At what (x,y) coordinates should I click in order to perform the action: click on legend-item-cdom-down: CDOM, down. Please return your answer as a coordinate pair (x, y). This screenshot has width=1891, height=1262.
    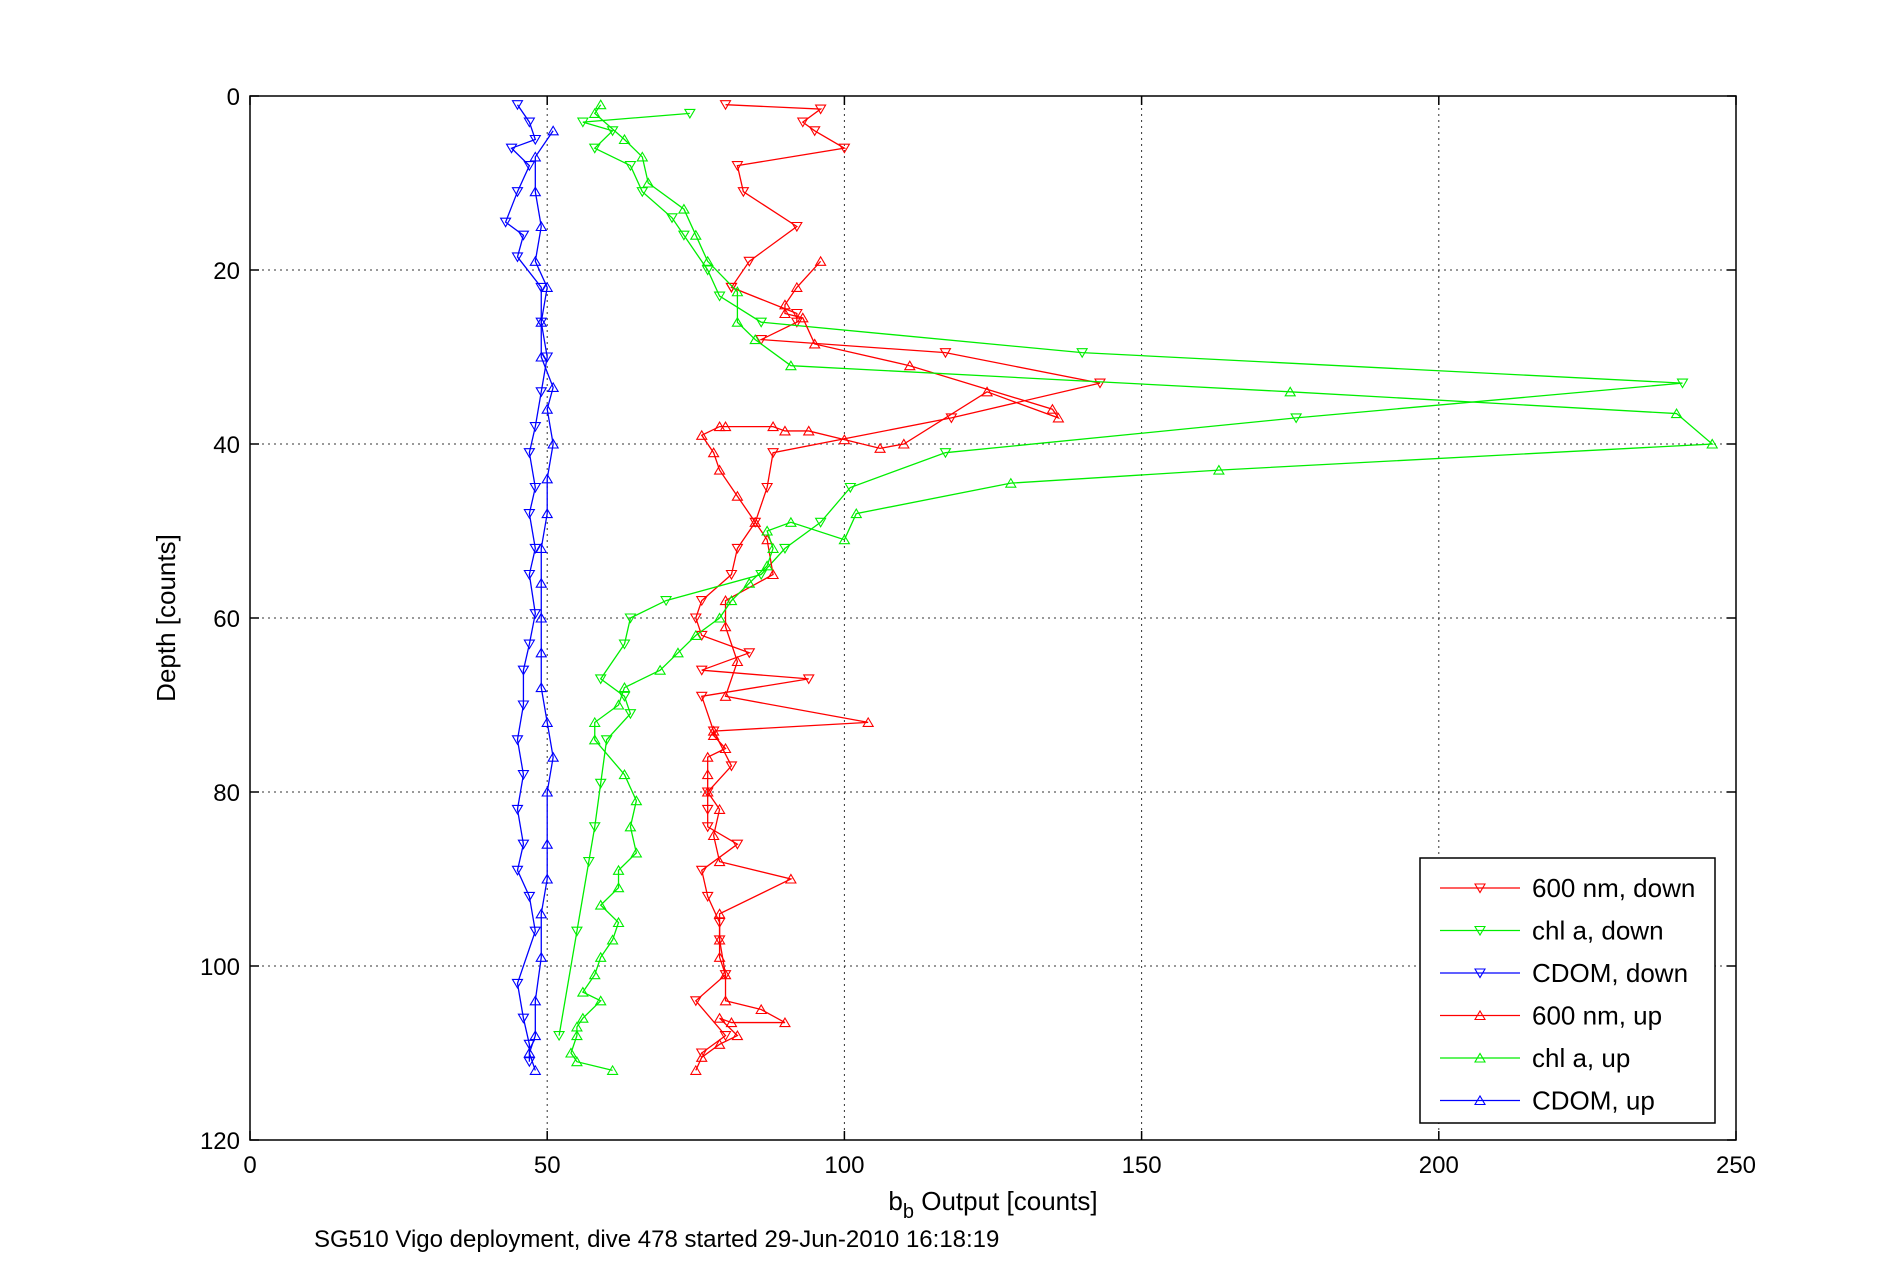
    Looking at the image, I should click on (1564, 973).